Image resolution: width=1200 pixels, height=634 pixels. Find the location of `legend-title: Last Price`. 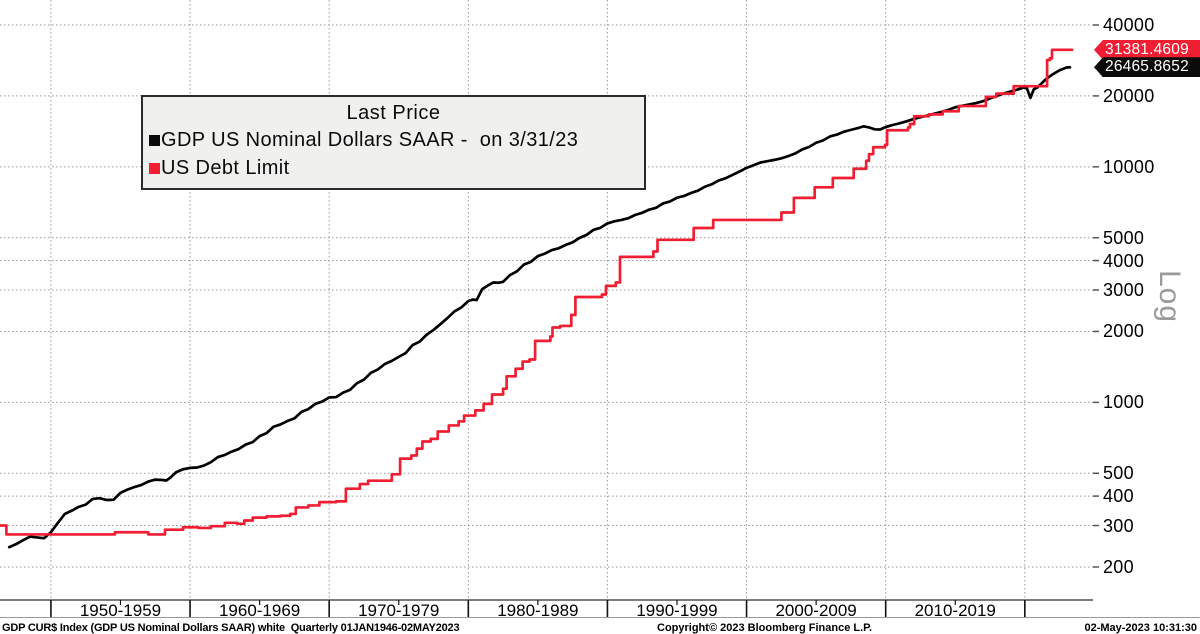

legend-title: Last Price is located at coordinates (393, 113).